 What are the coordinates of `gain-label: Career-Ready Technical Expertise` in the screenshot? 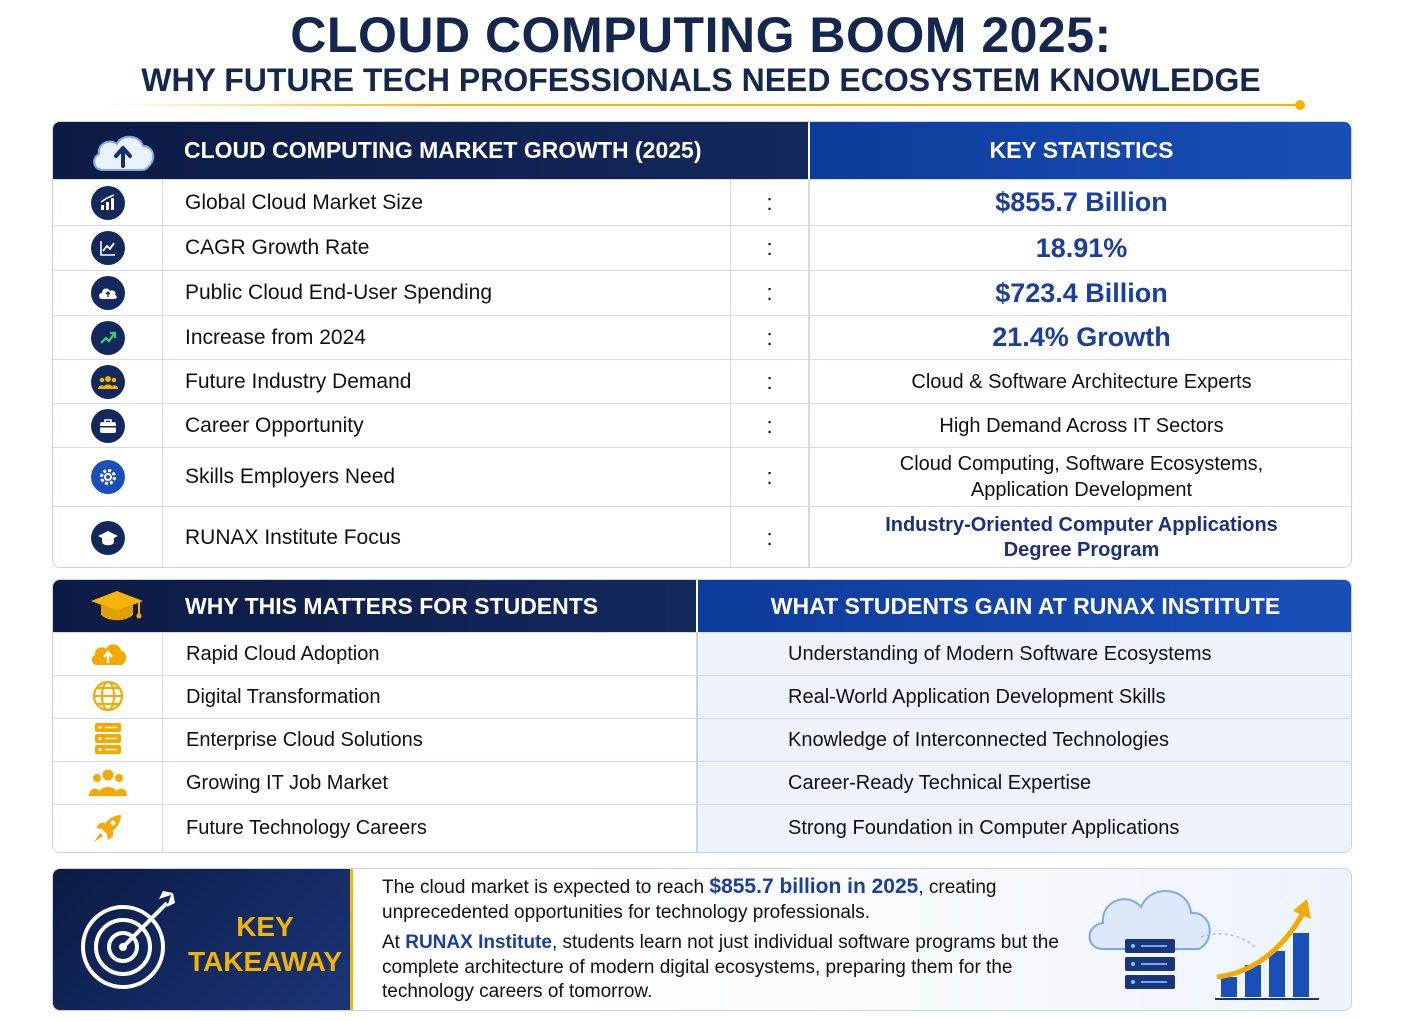 It's located at (1023, 783).